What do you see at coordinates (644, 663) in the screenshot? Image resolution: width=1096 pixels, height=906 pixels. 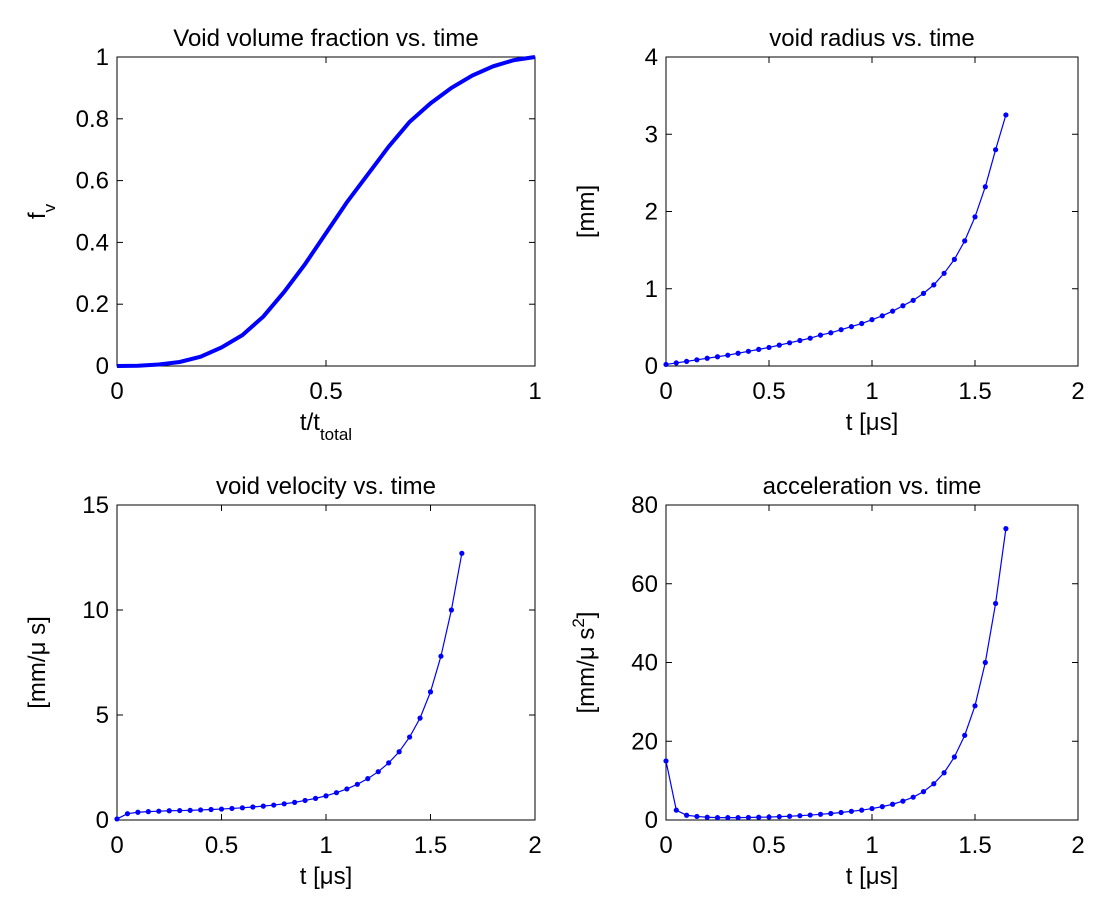 I see `y-tick-label: 40` at bounding box center [644, 663].